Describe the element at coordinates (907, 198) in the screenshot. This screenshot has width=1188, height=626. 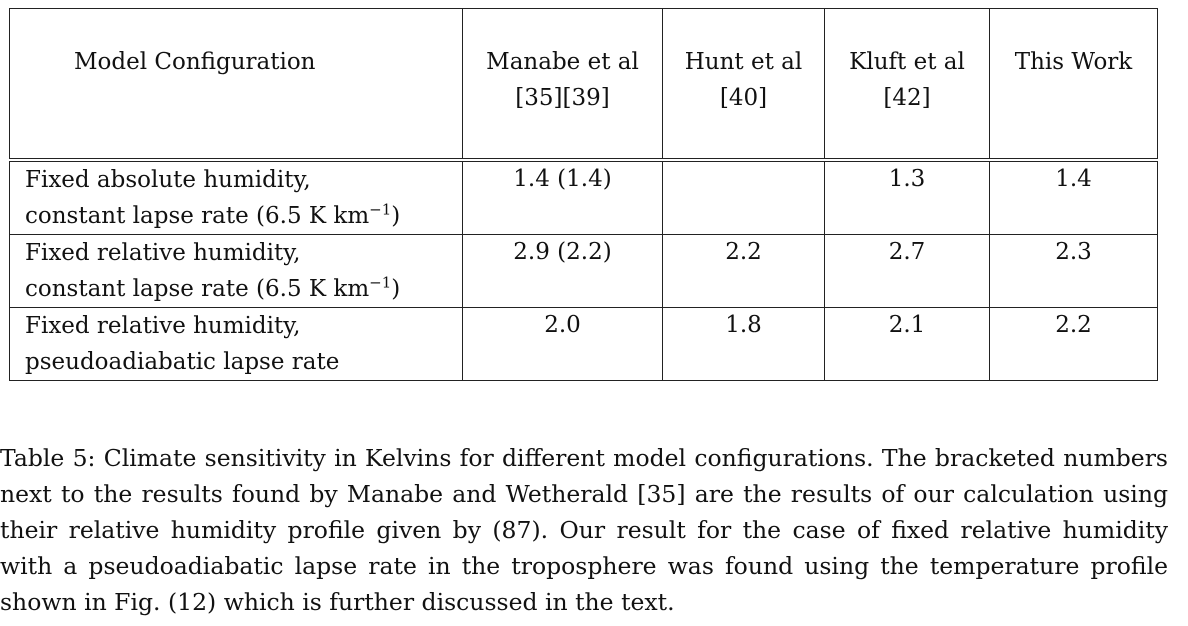
I see `value-cell: 1.3` at that location.